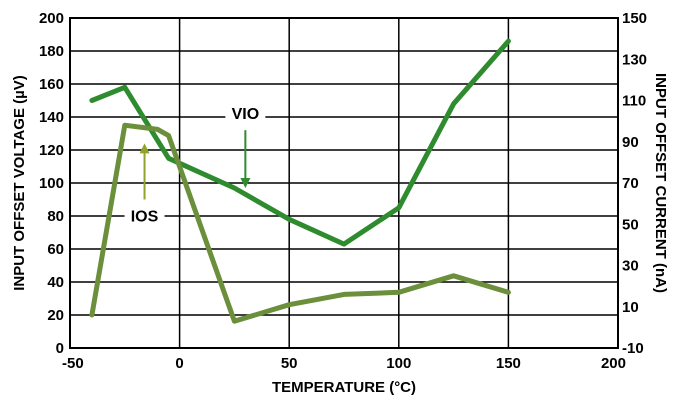 The height and width of the screenshot is (402, 680). What do you see at coordinates (634, 18) in the screenshot?
I see `y2-tick-label: 150` at bounding box center [634, 18].